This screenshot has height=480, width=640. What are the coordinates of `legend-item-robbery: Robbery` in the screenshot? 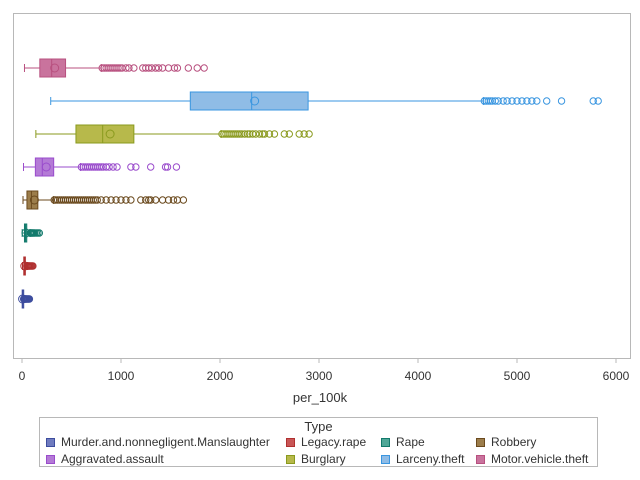 It's located at (506, 442).